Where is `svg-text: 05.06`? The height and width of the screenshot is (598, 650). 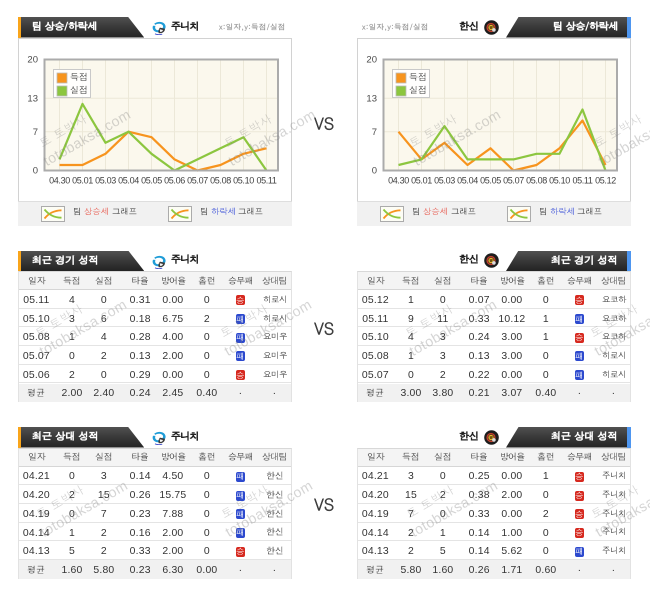
svg-text: 05.06 is located at coordinates (174, 180).